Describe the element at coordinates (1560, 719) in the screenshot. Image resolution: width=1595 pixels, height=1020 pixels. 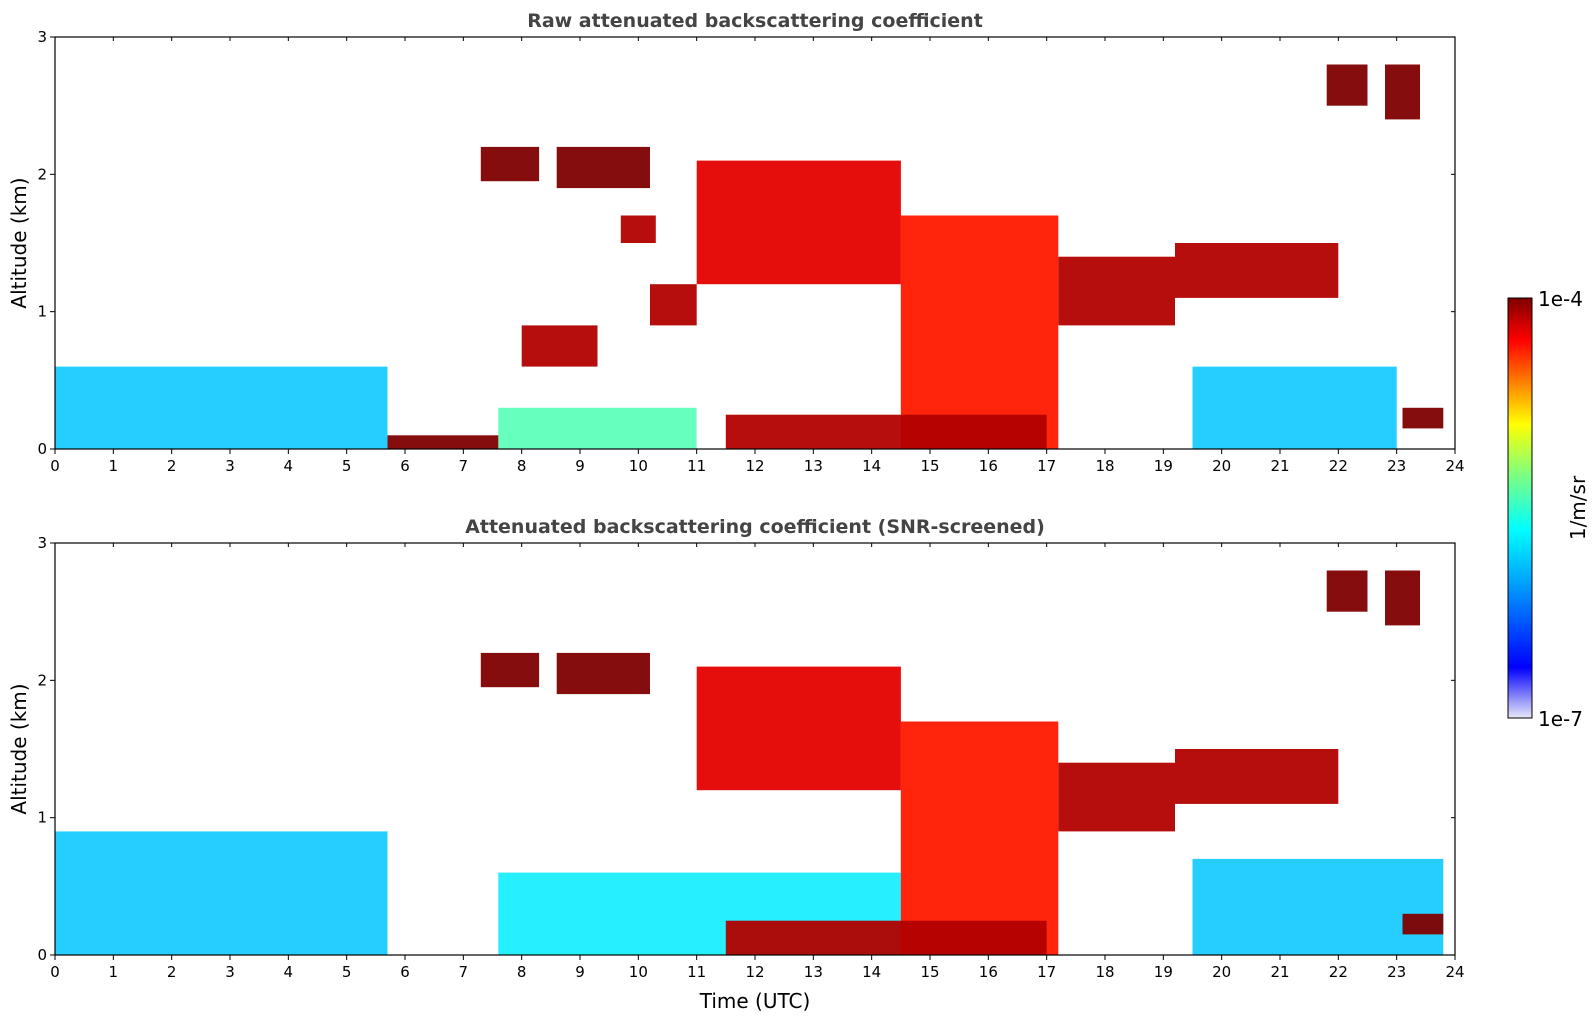
I see `colorbar-min-label: 1e-7` at that location.